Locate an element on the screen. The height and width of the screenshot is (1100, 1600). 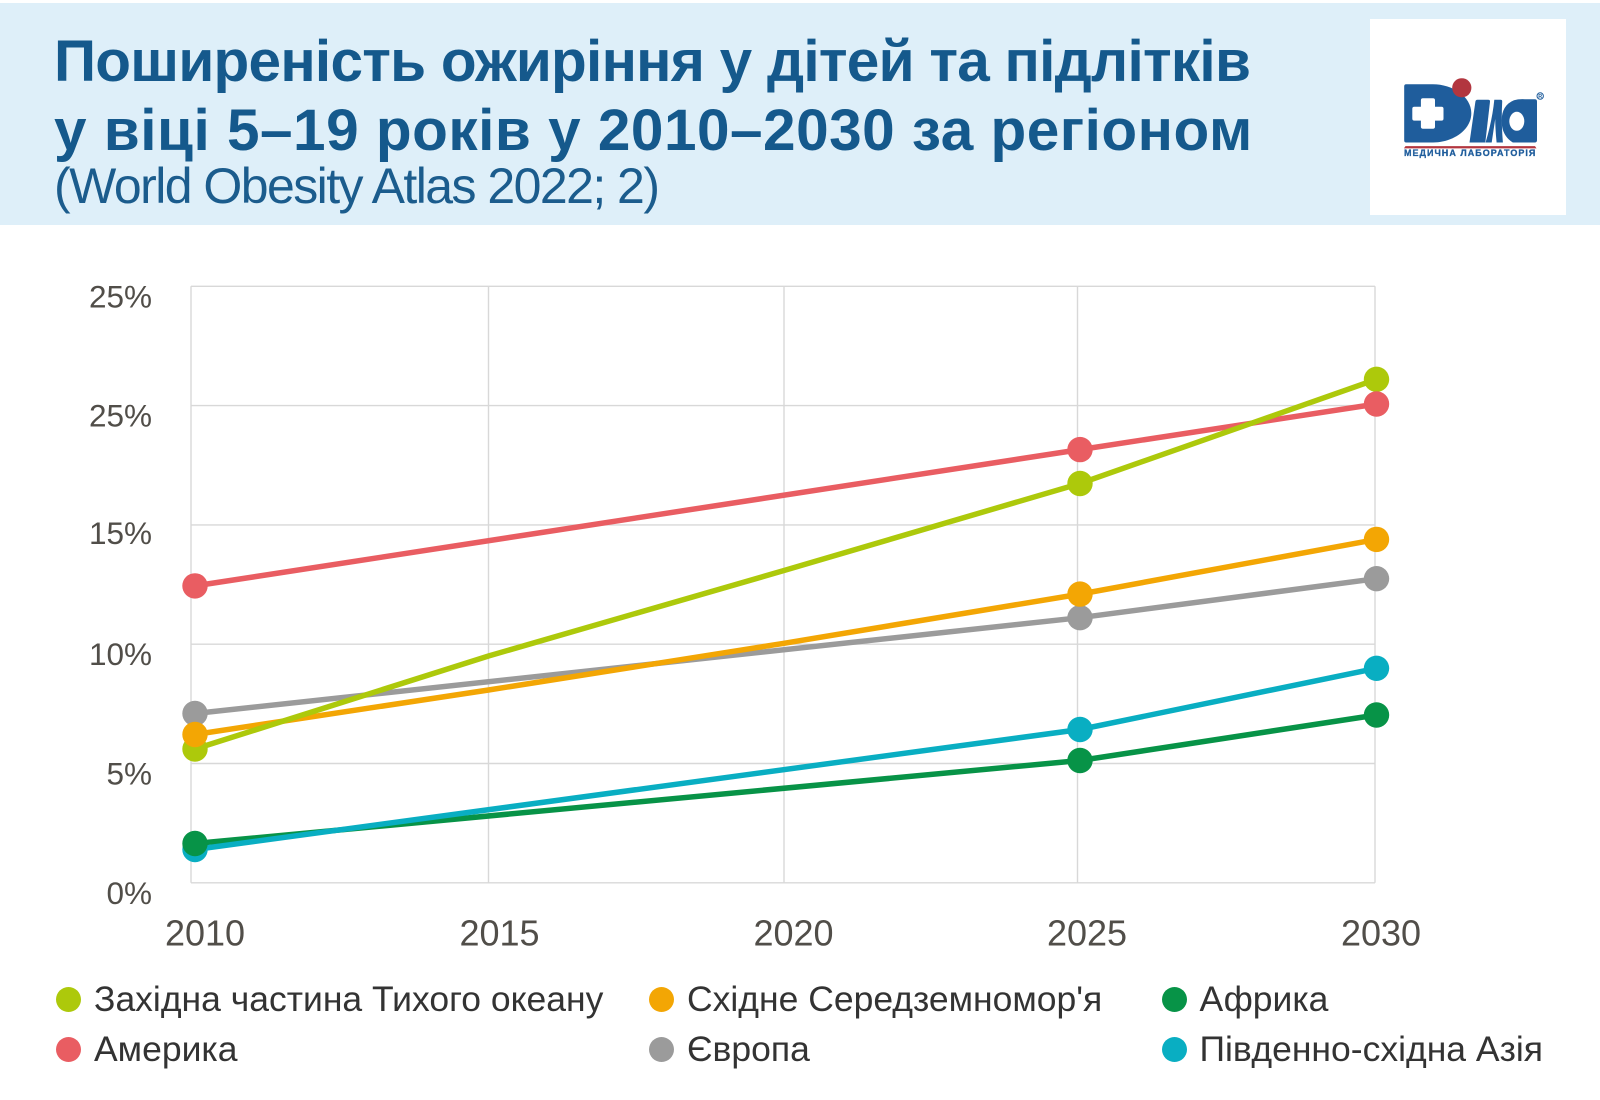
svg-text: 5% is located at coordinates (129, 774).